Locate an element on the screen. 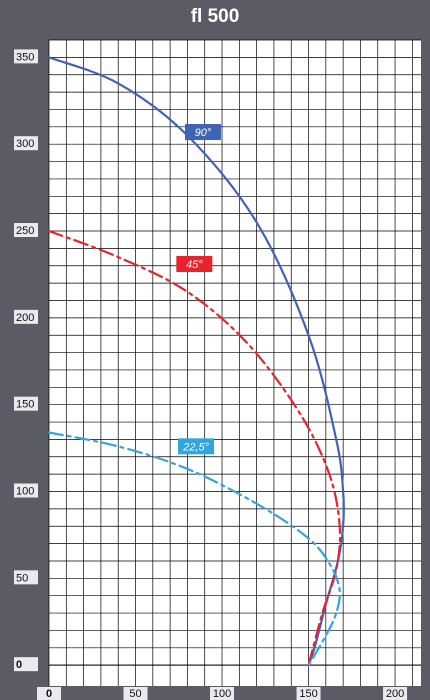 The height and width of the screenshot is (700, 430). x-tick-label: 0 is located at coordinates (49, 694).